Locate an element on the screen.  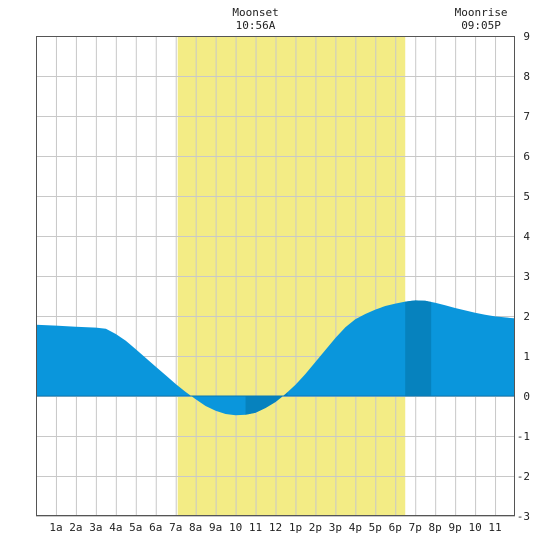
x-tick-label: 6a is located at coordinates (155, 527).